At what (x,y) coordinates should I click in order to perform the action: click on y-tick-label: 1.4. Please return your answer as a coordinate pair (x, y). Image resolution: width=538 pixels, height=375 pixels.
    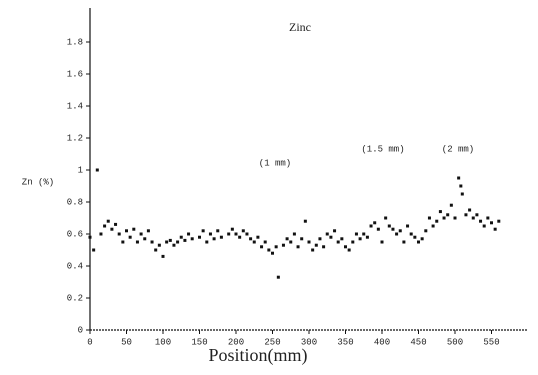
    Looking at the image, I should click on (75, 106).